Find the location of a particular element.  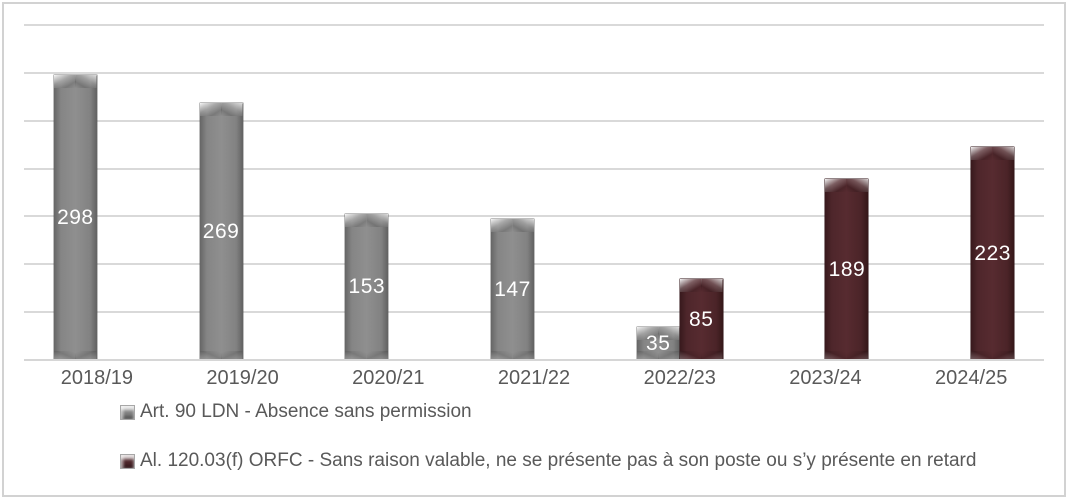

bar-slot: 153 is located at coordinates (367, 193).